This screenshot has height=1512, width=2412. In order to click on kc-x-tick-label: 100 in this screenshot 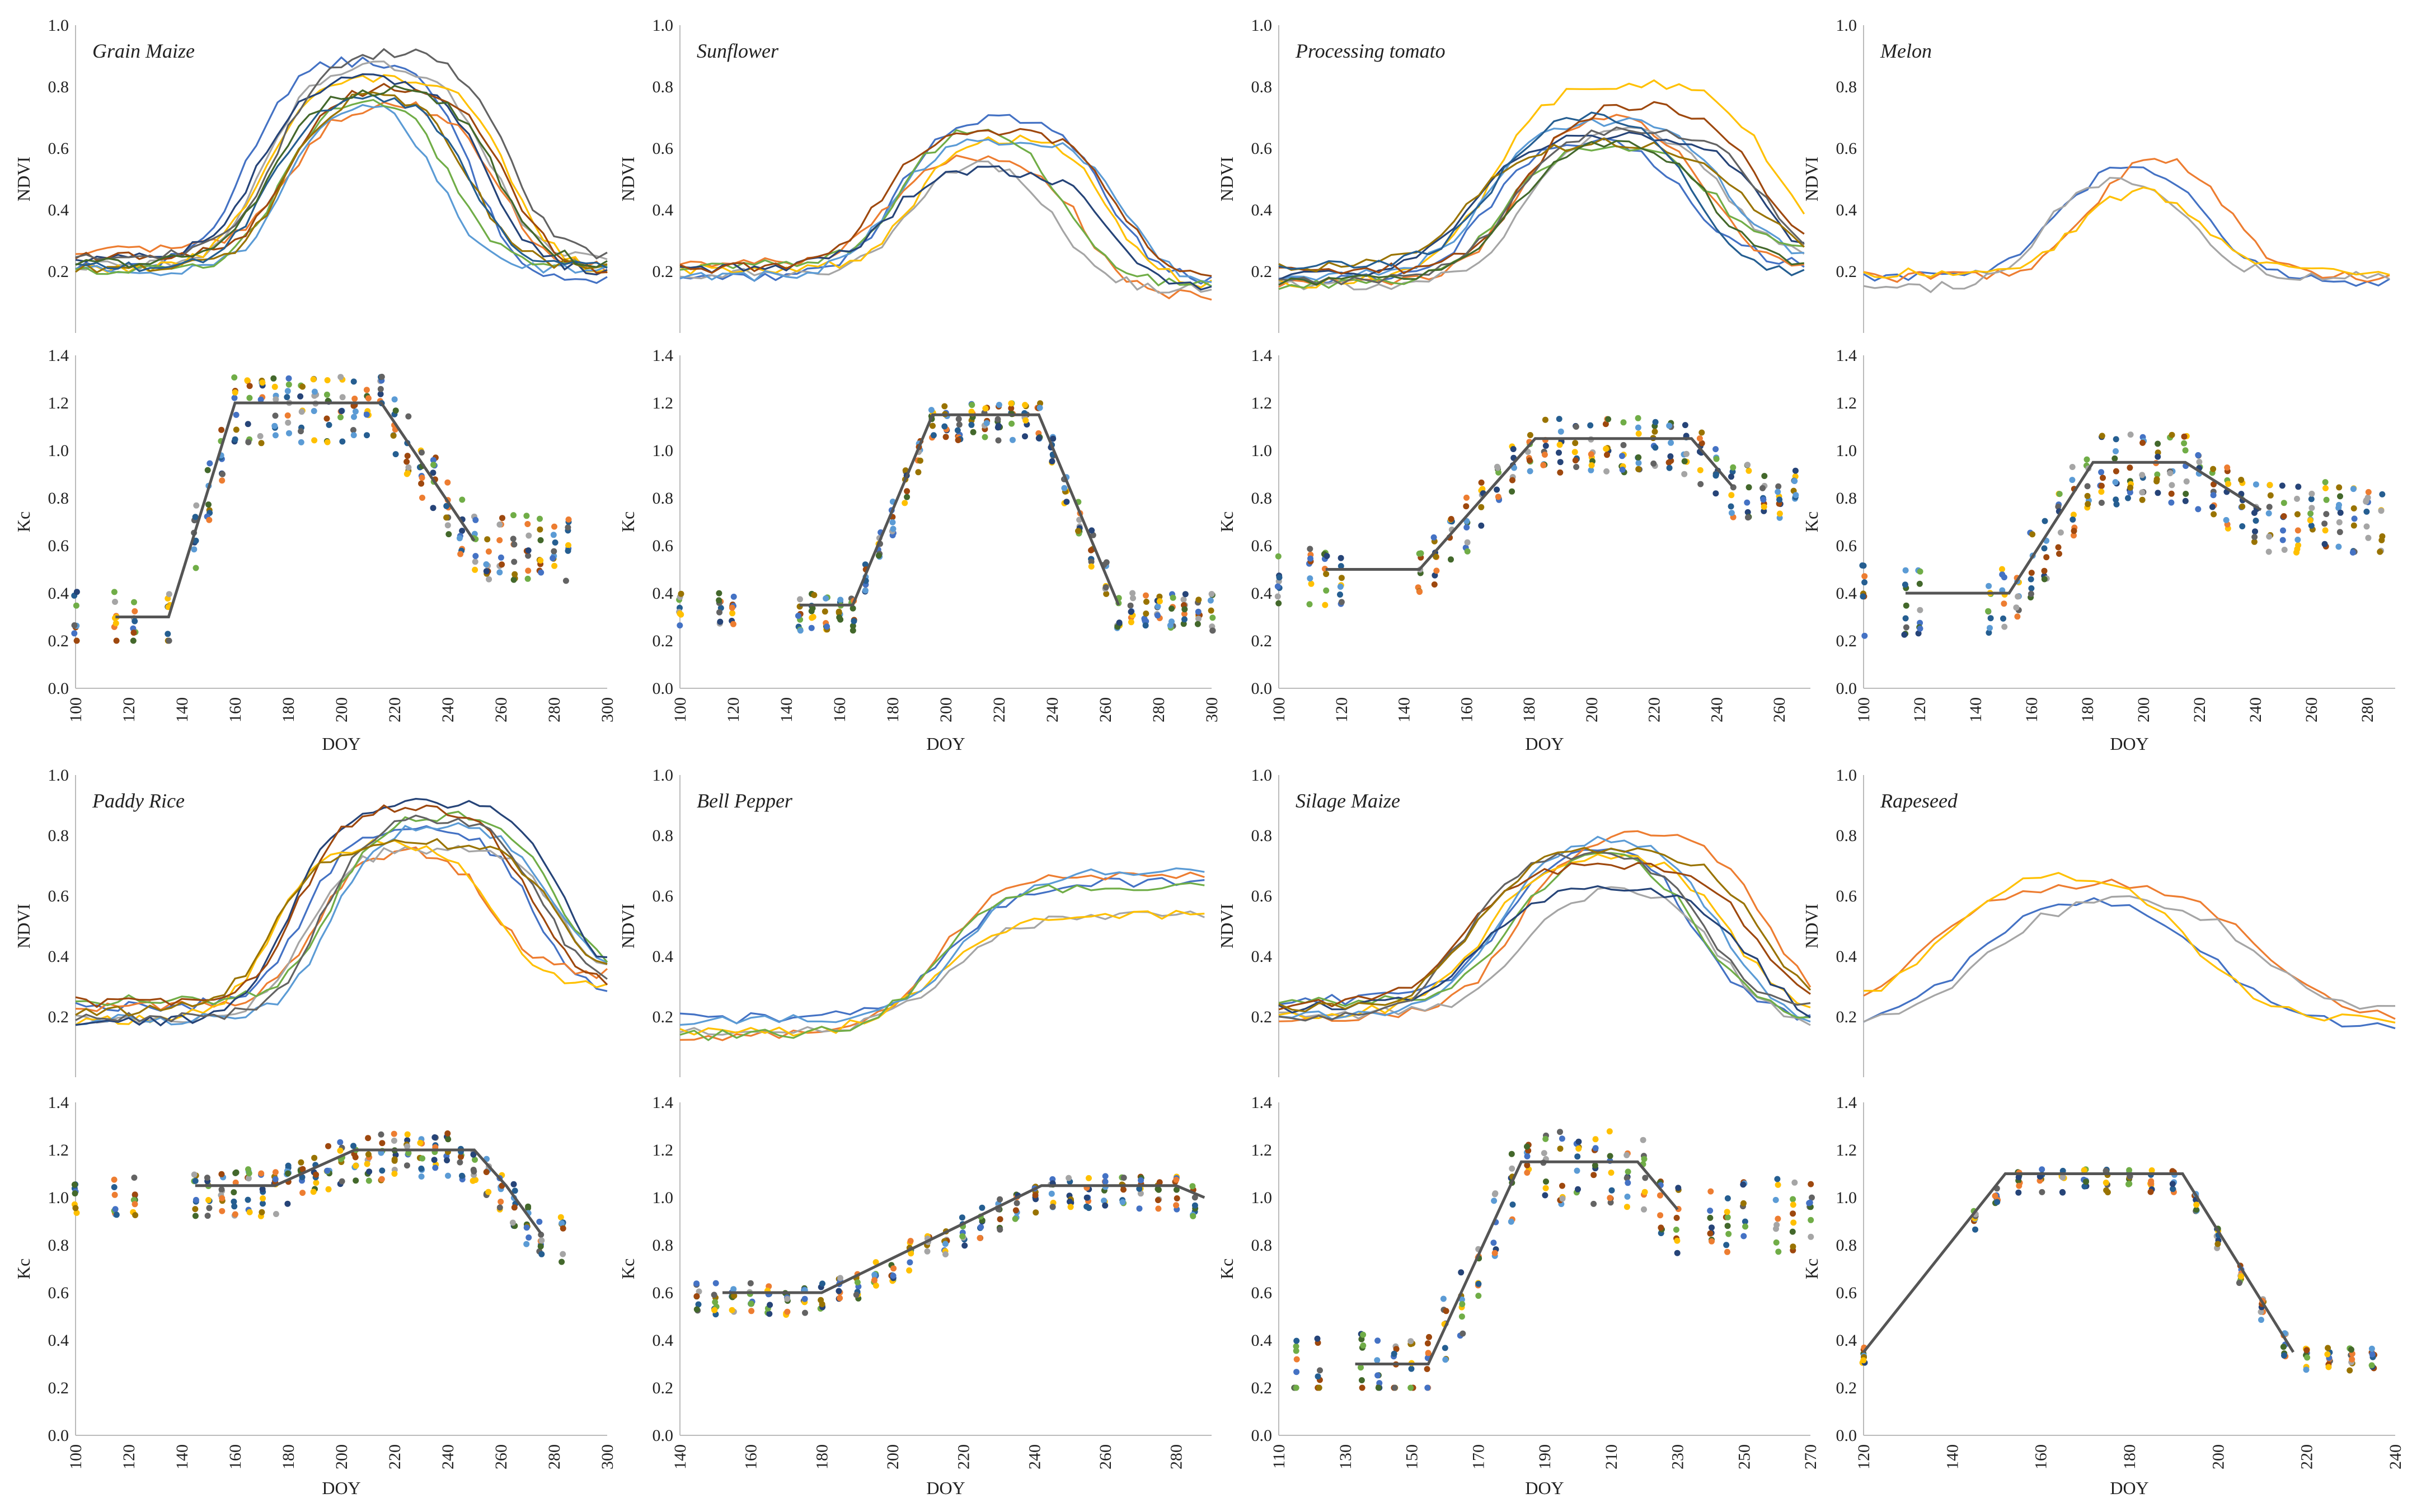, I will do `click(1864, 709)`.